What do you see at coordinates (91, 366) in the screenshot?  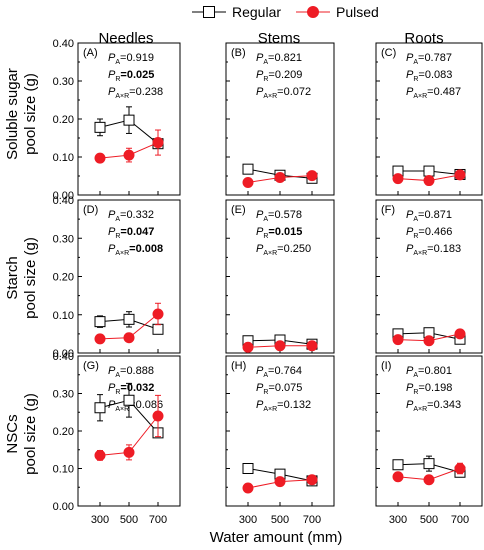 I see `panel-id: (G)` at bounding box center [91, 366].